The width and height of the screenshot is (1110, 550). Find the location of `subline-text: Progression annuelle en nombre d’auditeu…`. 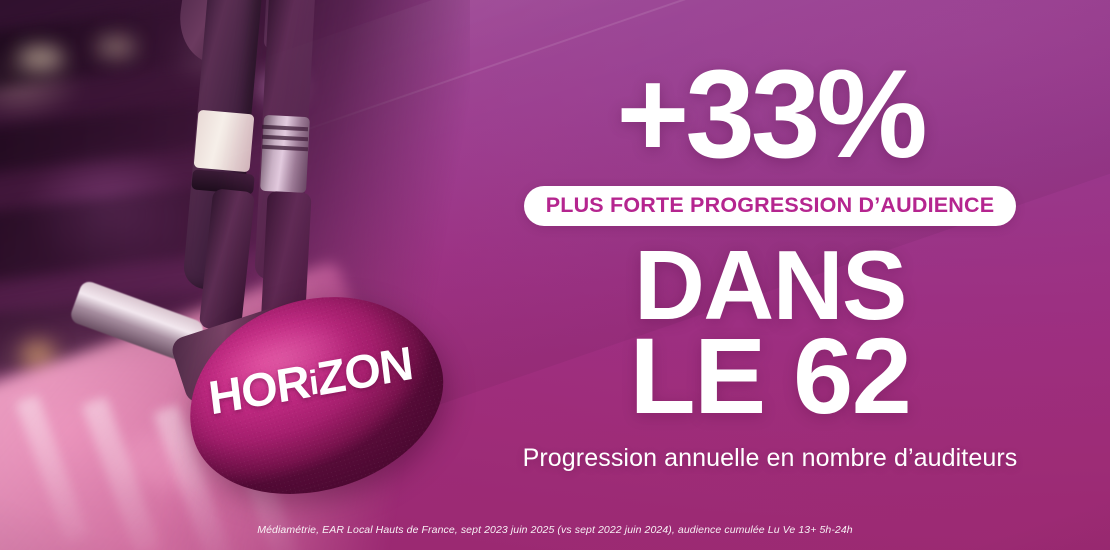

subline-text: Progression annuelle en nombre d’auditeu… is located at coordinates (770, 458).